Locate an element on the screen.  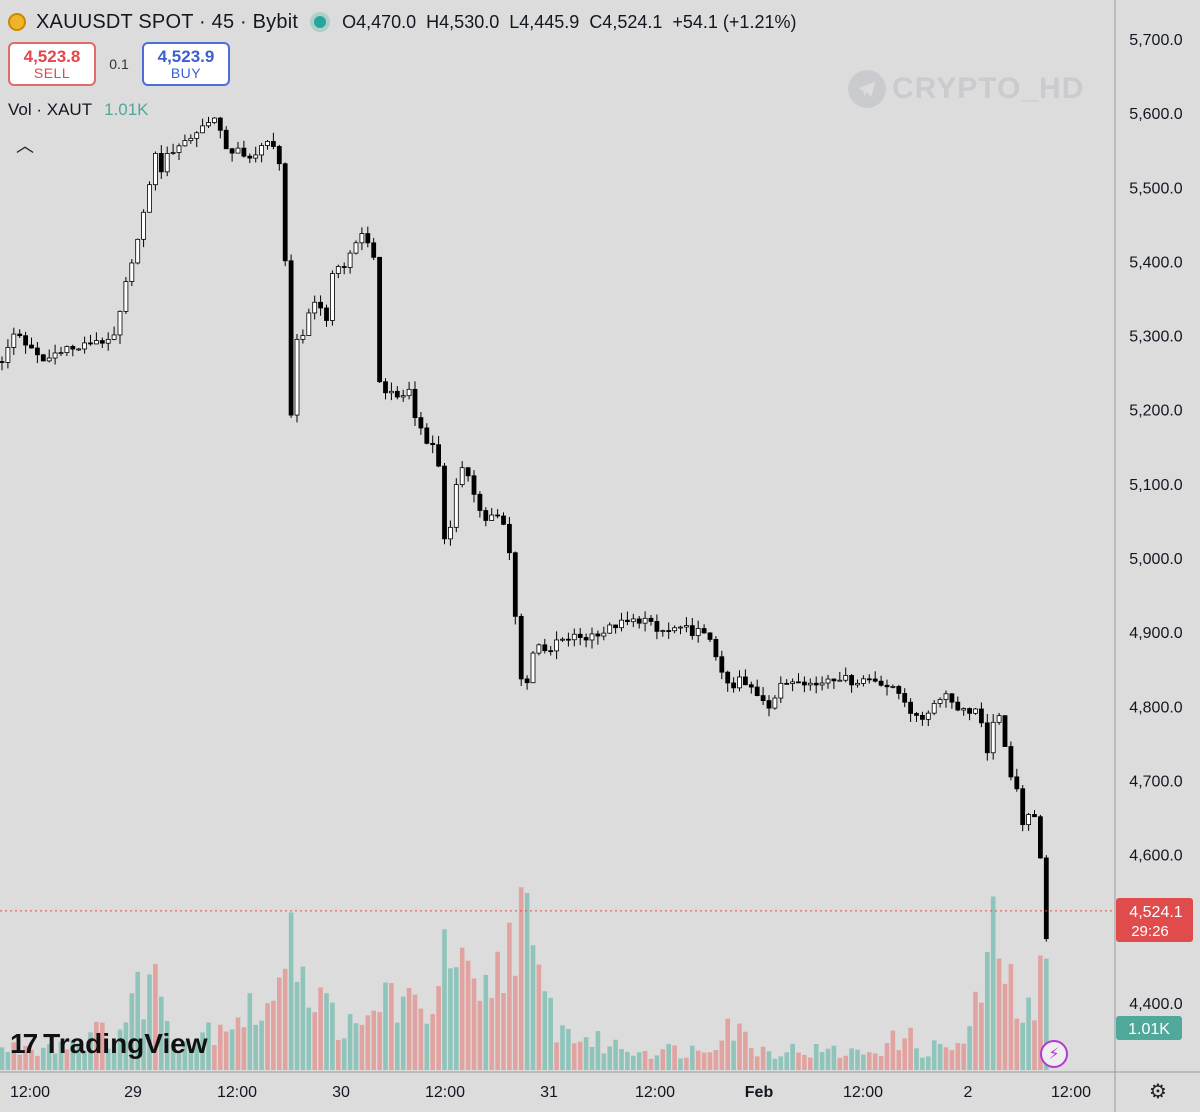
time-axis: 12:00 29 12:00 30 12:00 31 12:00 Feb 12:00 2 12:00 is located at coordinates (550, 1092).